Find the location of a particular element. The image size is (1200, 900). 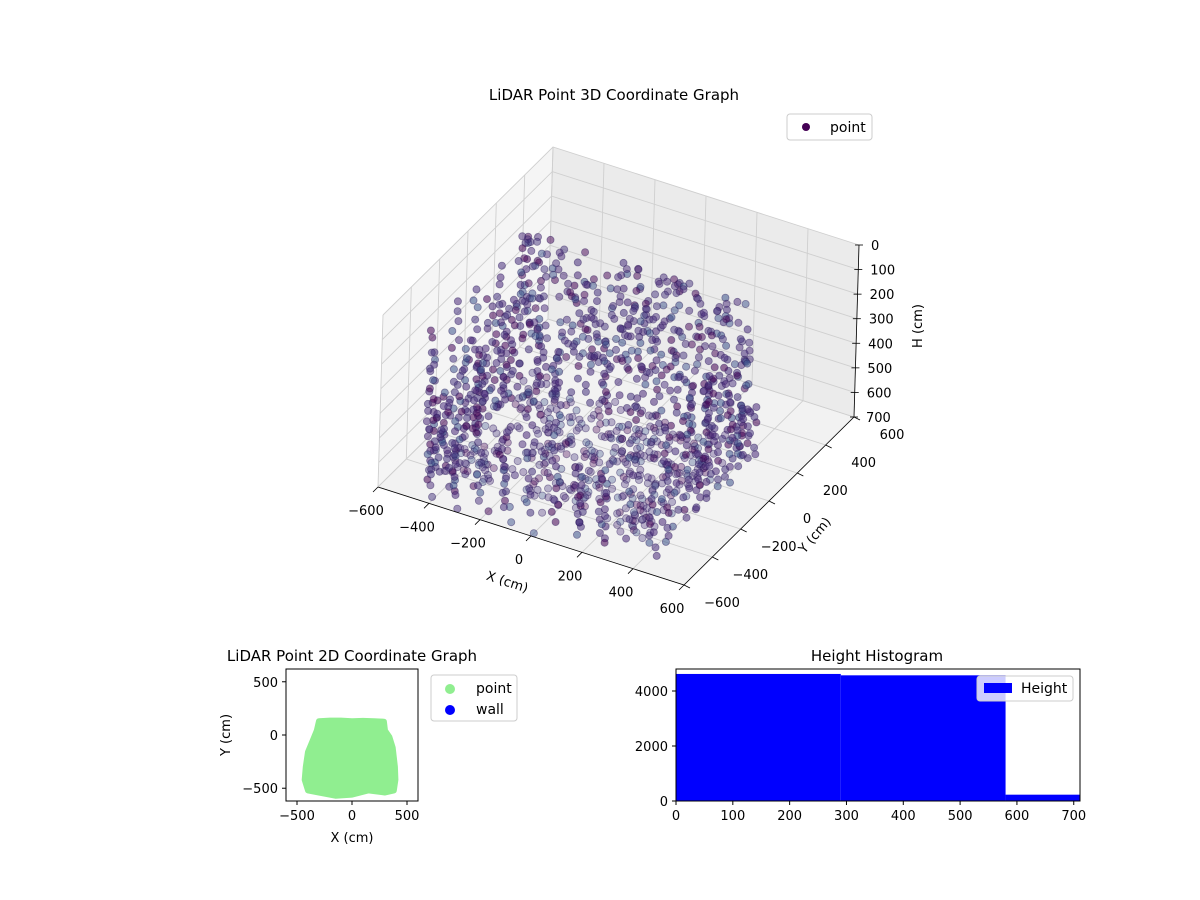

chart-2d-y-tick-label: 500 is located at coordinates (265, 683).